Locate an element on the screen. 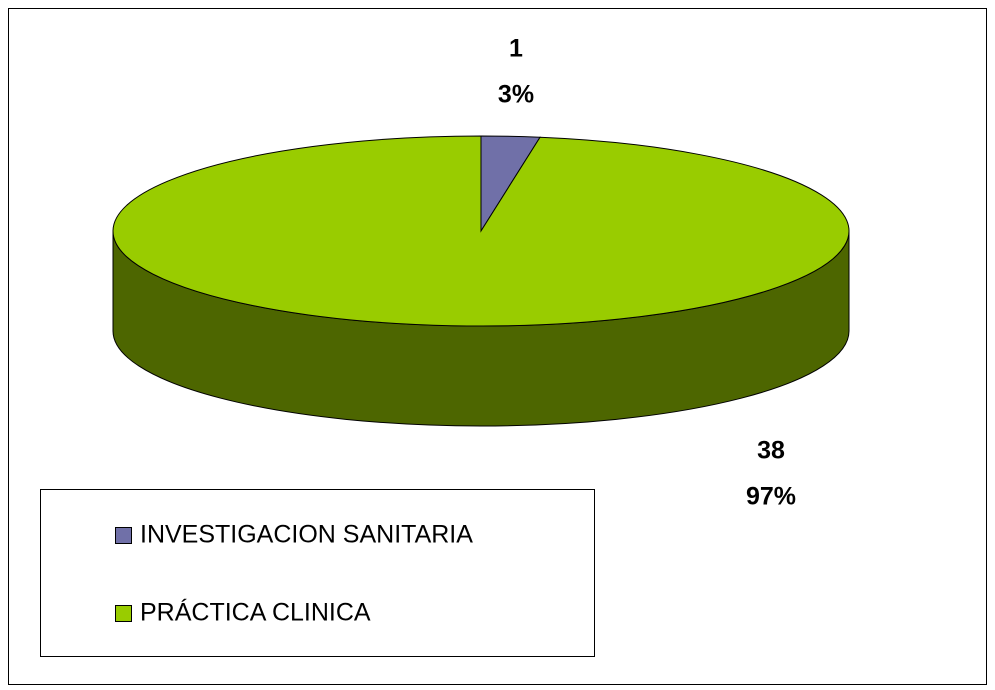 This screenshot has height=690, width=995. percent-label: 3% is located at coordinates (516, 95).